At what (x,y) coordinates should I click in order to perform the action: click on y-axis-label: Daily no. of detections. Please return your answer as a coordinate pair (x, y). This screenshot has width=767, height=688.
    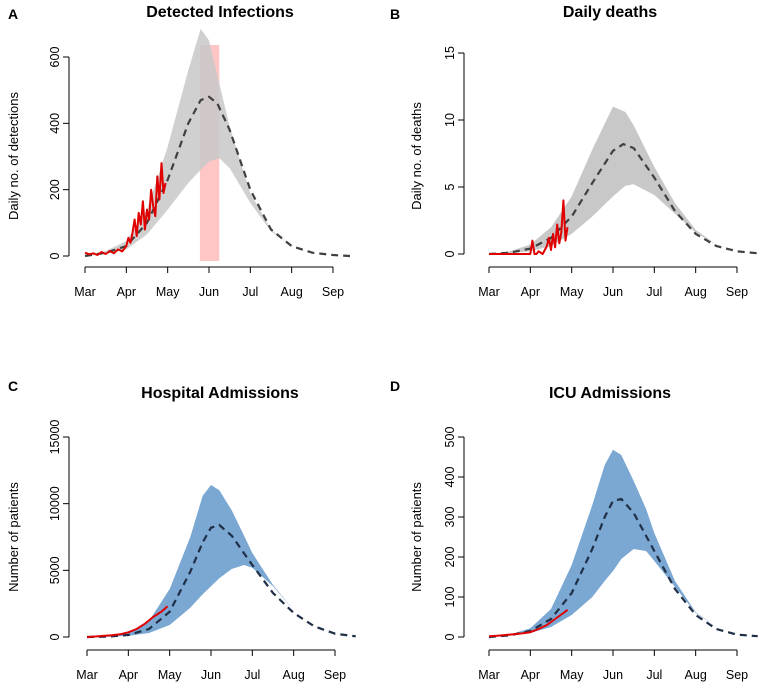
    Looking at the image, I should click on (13, 156).